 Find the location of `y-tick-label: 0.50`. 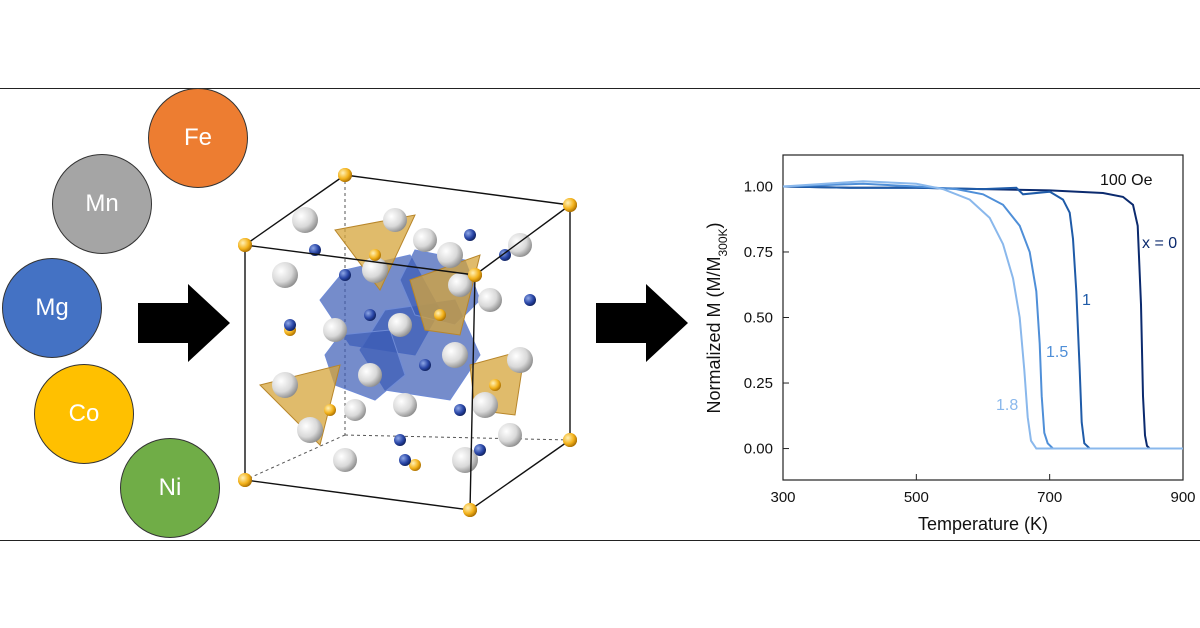

y-tick-label: 0.50 is located at coordinates (758, 318).